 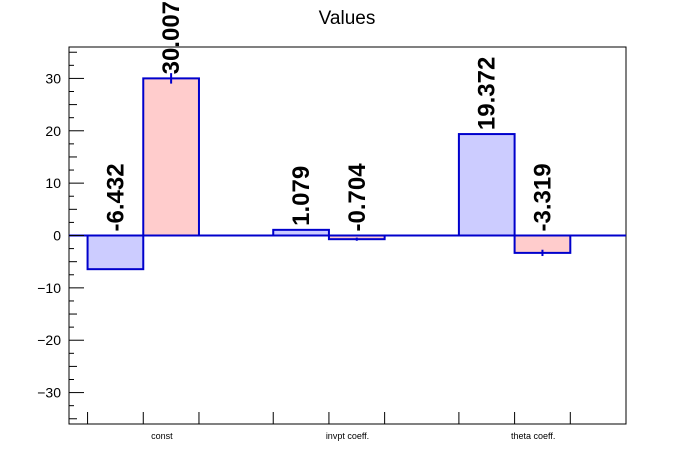 What do you see at coordinates (57, 236) in the screenshot?
I see `y-tick-label: 0` at bounding box center [57, 236].